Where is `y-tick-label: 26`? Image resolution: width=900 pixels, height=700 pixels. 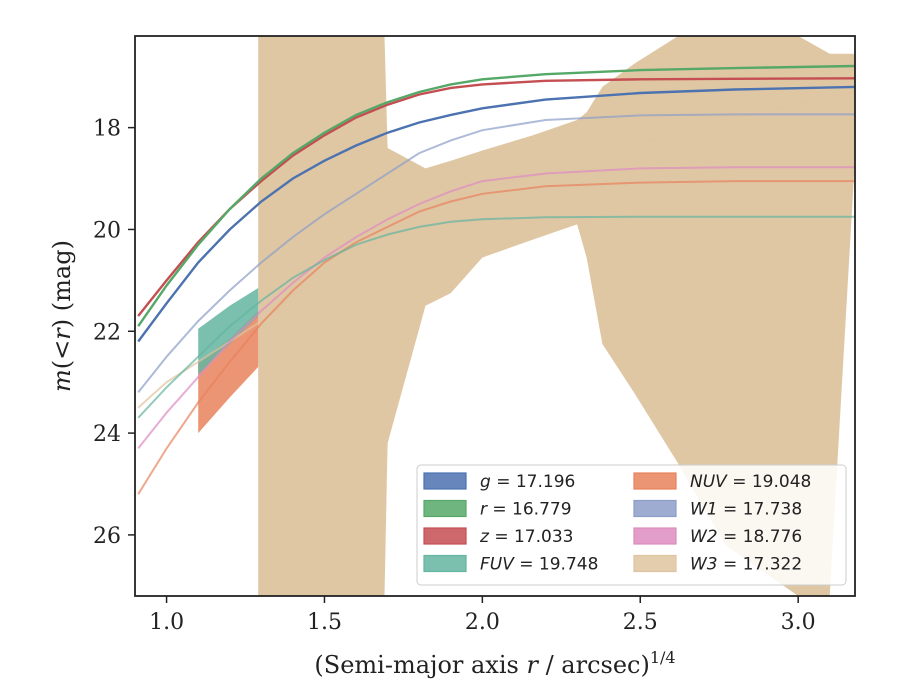
y-tick-label: 26 is located at coordinates (107, 536).